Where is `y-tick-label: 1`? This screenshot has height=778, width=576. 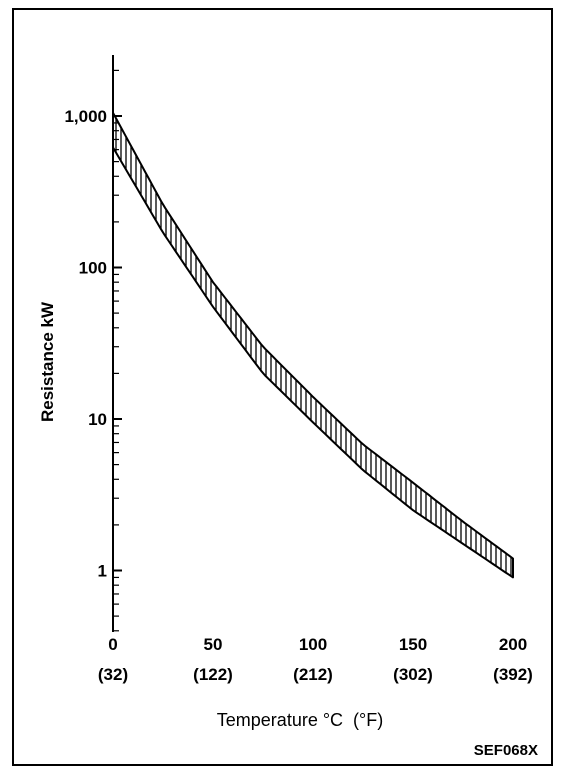 y-tick-label: 1 is located at coordinates (102, 571).